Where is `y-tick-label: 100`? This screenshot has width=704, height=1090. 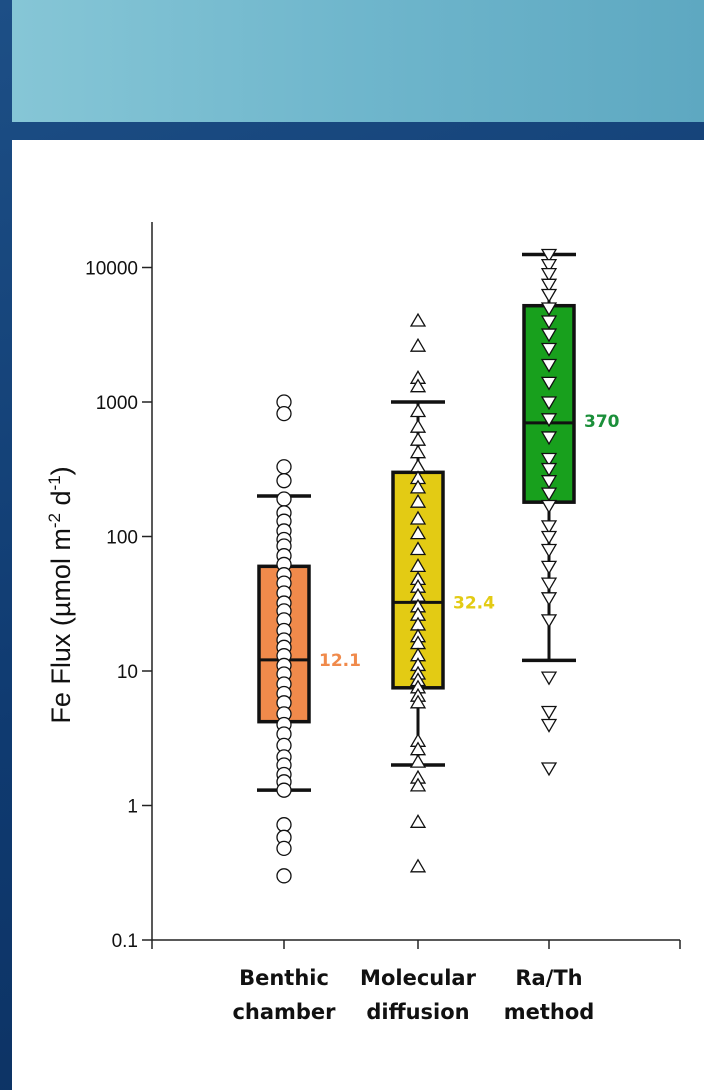
y-tick-label: 100 is located at coordinates (122, 538).